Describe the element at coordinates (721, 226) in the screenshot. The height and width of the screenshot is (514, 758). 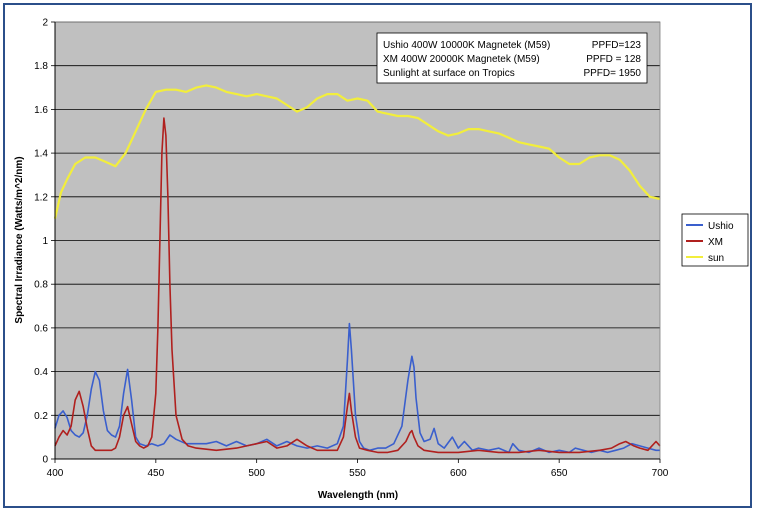
I see `legend-label-ushio: Ushio` at that location.